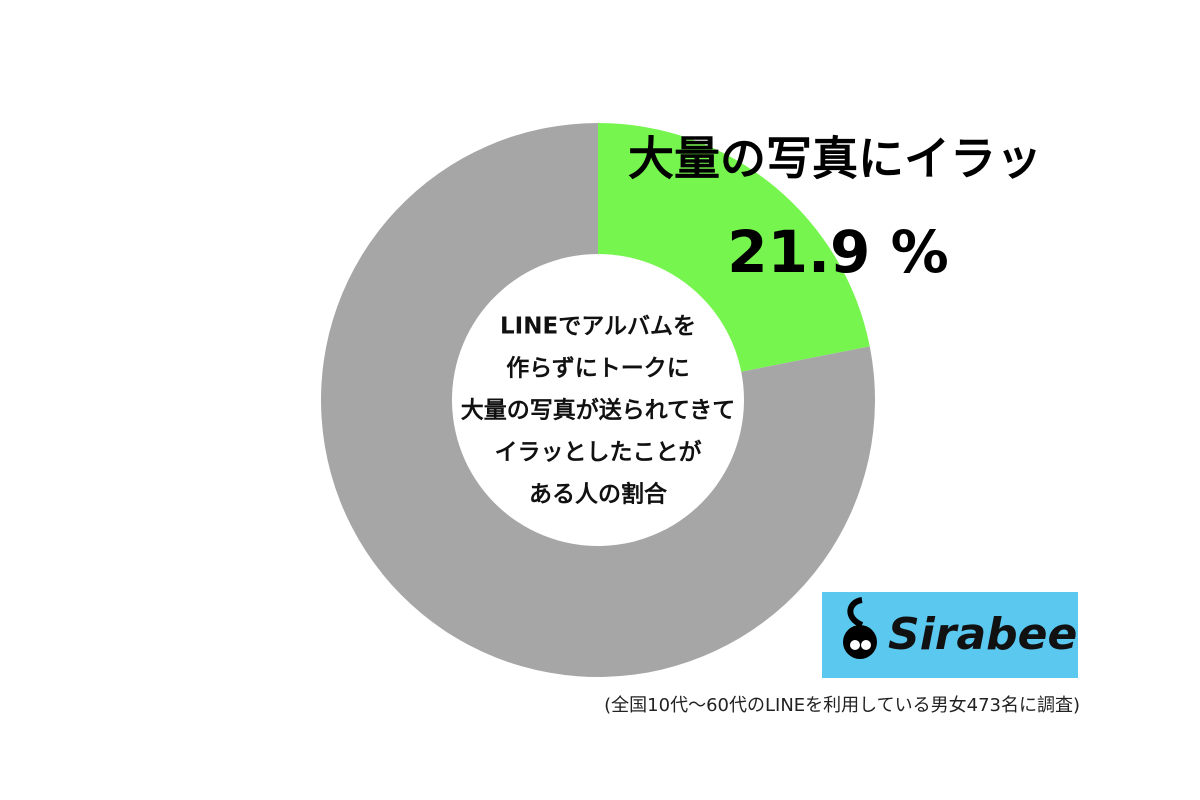 This screenshot has width=1200, height=800. I want to click on center-text: LINEでアルバムを, so click(598, 327).